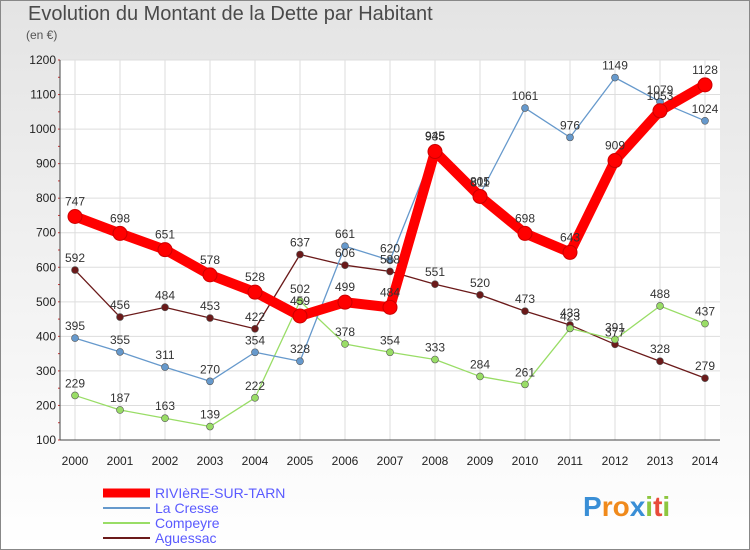 The width and height of the screenshot is (750, 550). I want to click on data-label-rivi-re-sur-tarn: 484, so click(390, 292).